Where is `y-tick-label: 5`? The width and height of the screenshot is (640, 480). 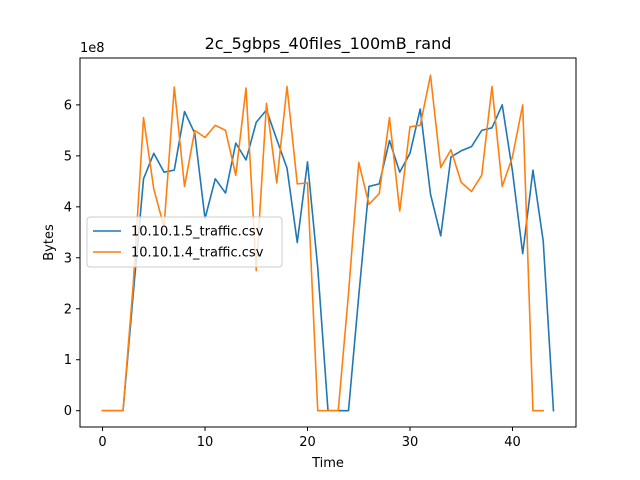
y-tick-label: 5 is located at coordinates (68, 156).